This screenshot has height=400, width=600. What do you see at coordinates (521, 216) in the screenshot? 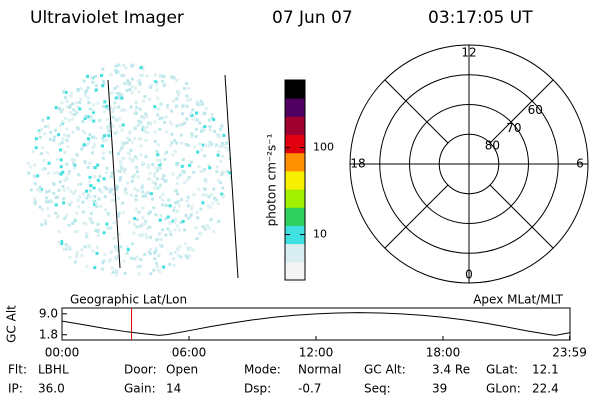
I see `diagonal` at bounding box center [521, 216].